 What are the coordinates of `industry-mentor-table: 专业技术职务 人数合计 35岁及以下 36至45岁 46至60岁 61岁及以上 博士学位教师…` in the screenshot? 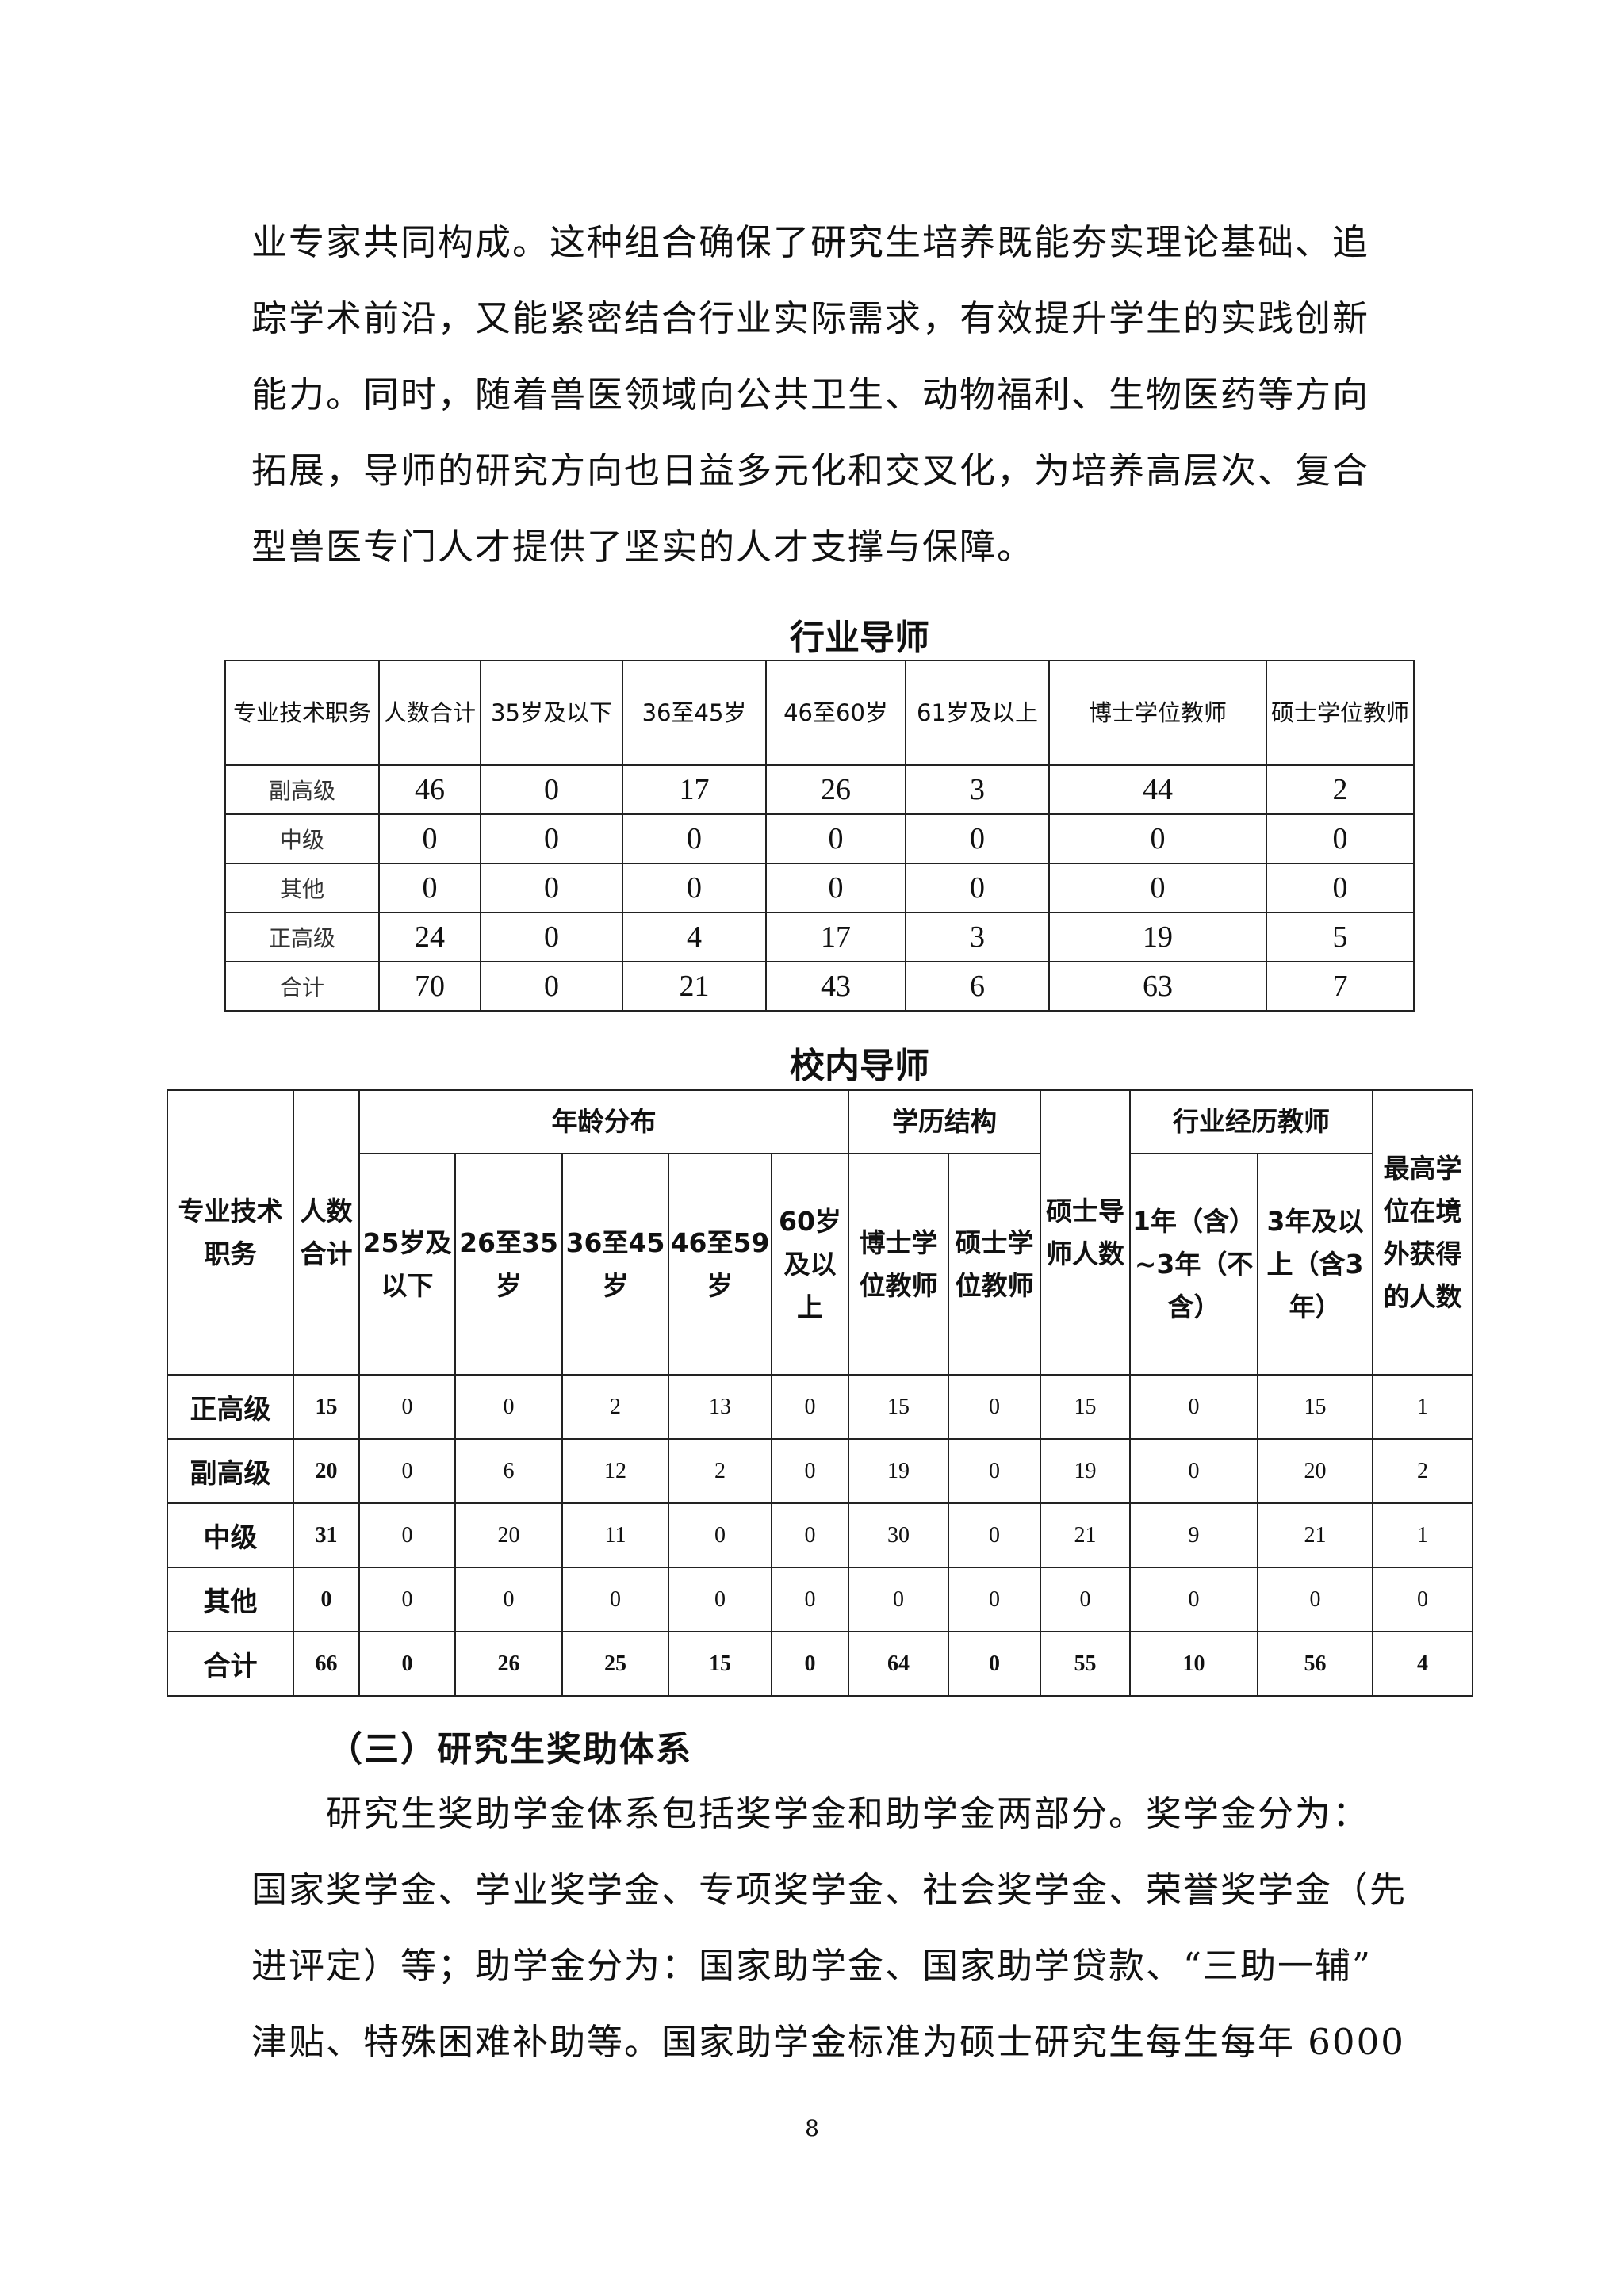 It's located at (819, 836).